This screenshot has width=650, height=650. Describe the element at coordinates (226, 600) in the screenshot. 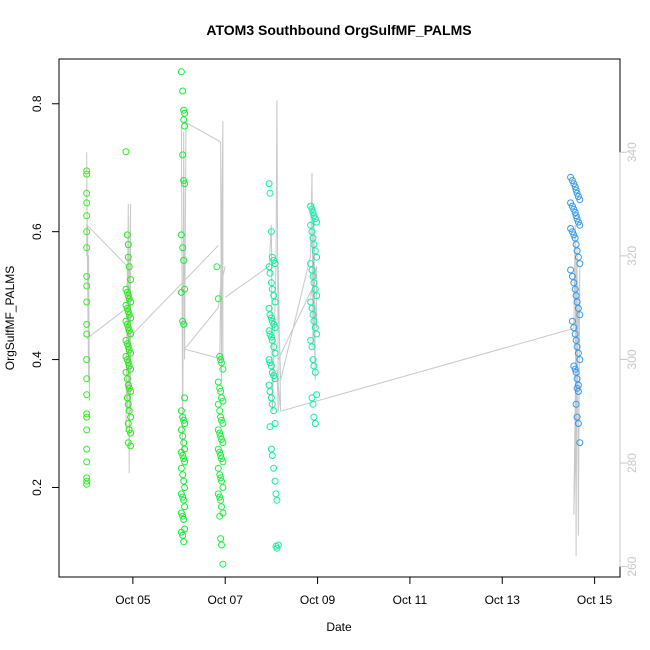

I see `x-tick-label: Oct 07` at that location.